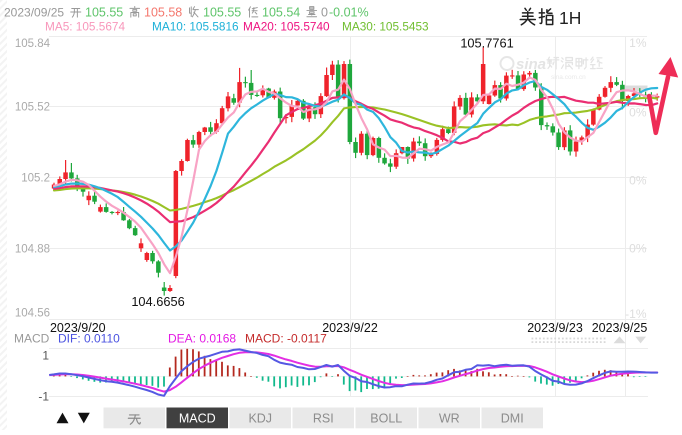  What do you see at coordinates (43, 397) in the screenshot?
I see `svg-text: -1` at bounding box center [43, 397].